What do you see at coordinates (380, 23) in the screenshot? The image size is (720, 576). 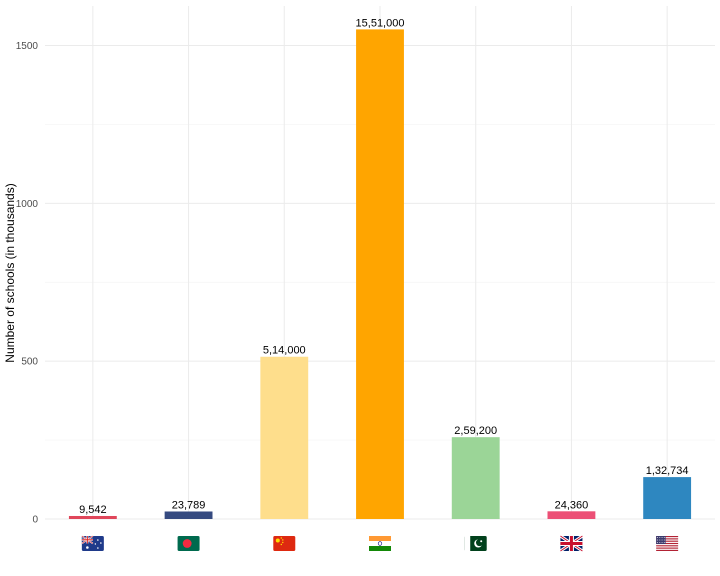 I see `data-label: 15,51,000` at bounding box center [380, 23].